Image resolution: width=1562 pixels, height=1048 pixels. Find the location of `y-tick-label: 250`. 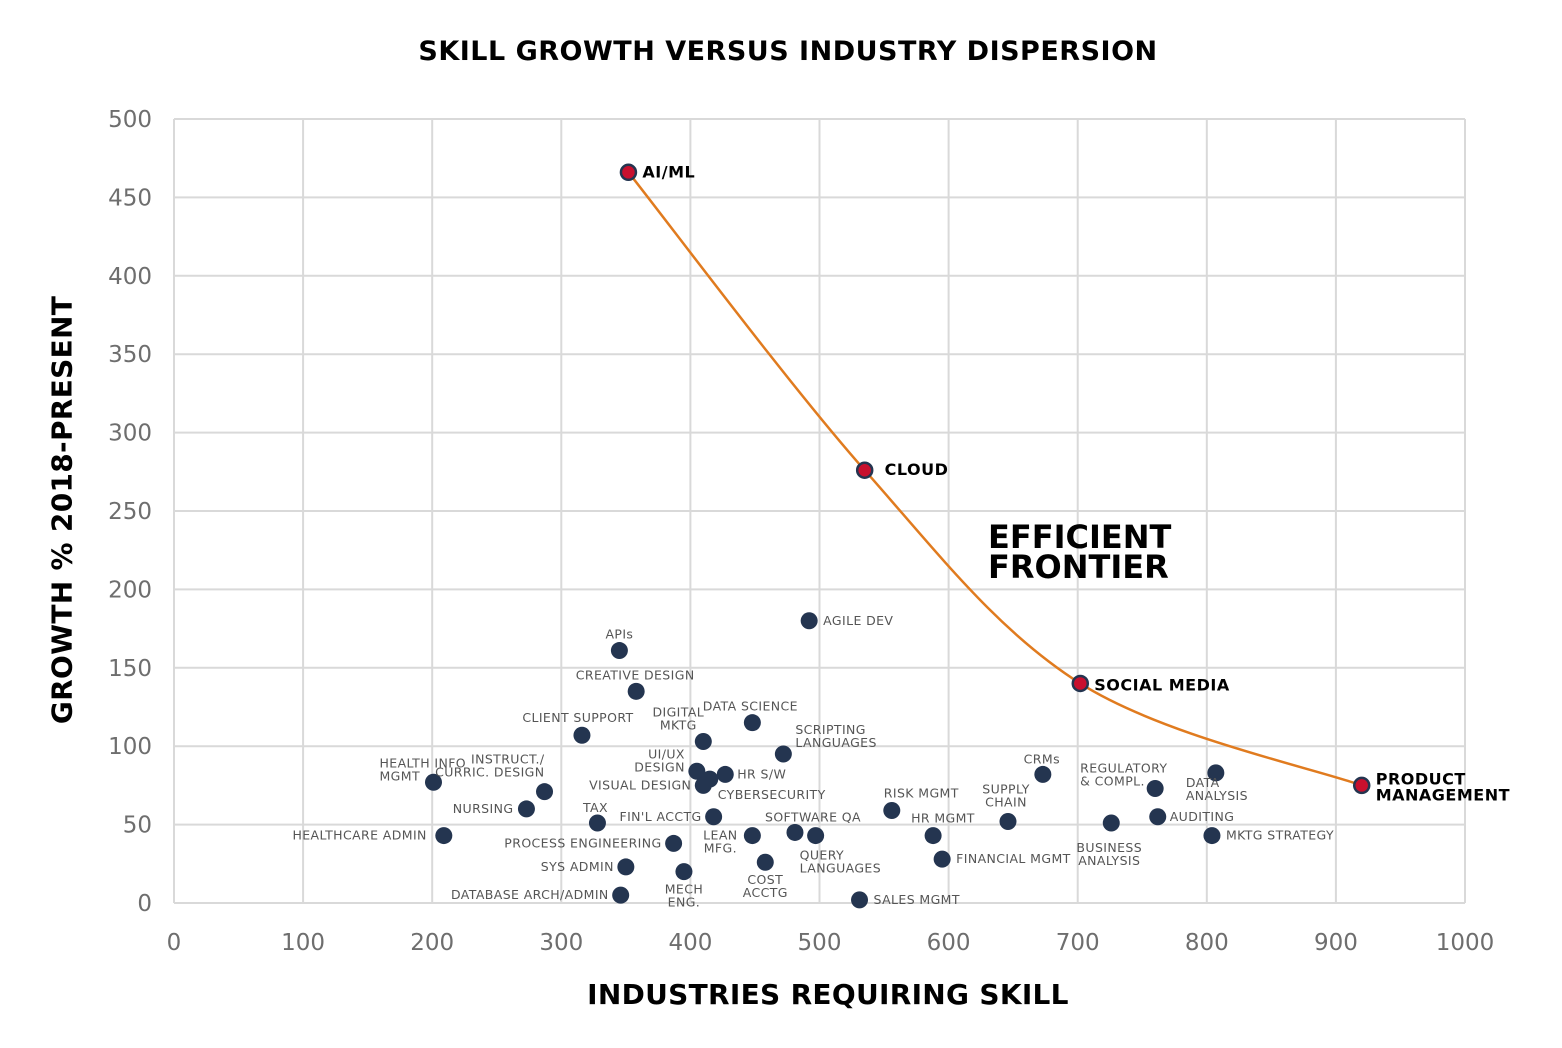

y-tick-label: 250 is located at coordinates (130, 512).